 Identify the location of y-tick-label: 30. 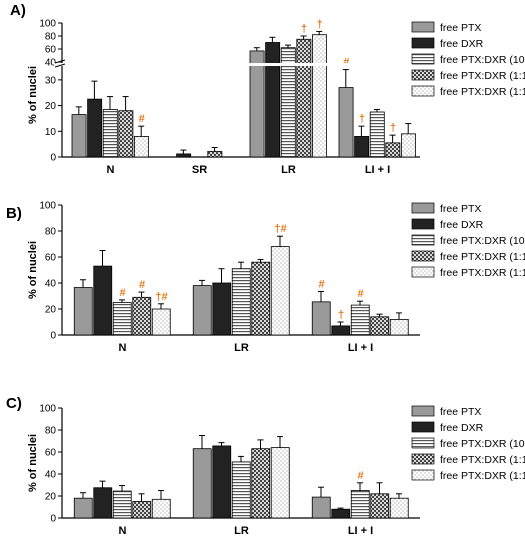
(51, 80).